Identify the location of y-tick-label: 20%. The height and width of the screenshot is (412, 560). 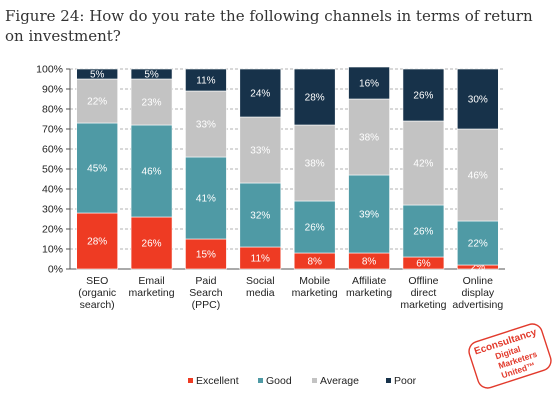
(52, 230).